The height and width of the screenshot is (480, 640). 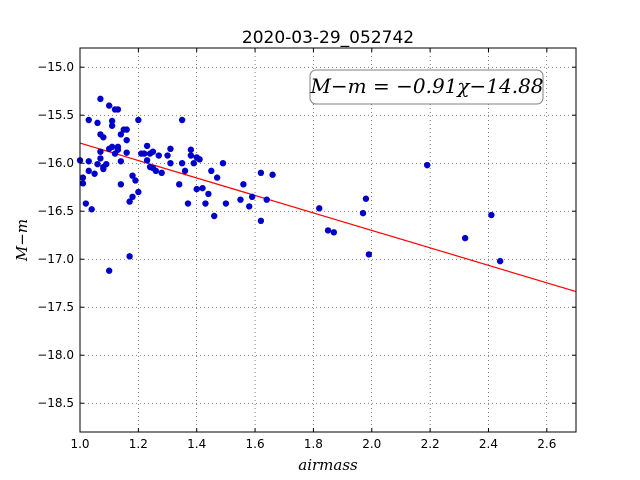 I want to click on y-axis-label: M−m, so click(x=22, y=240).